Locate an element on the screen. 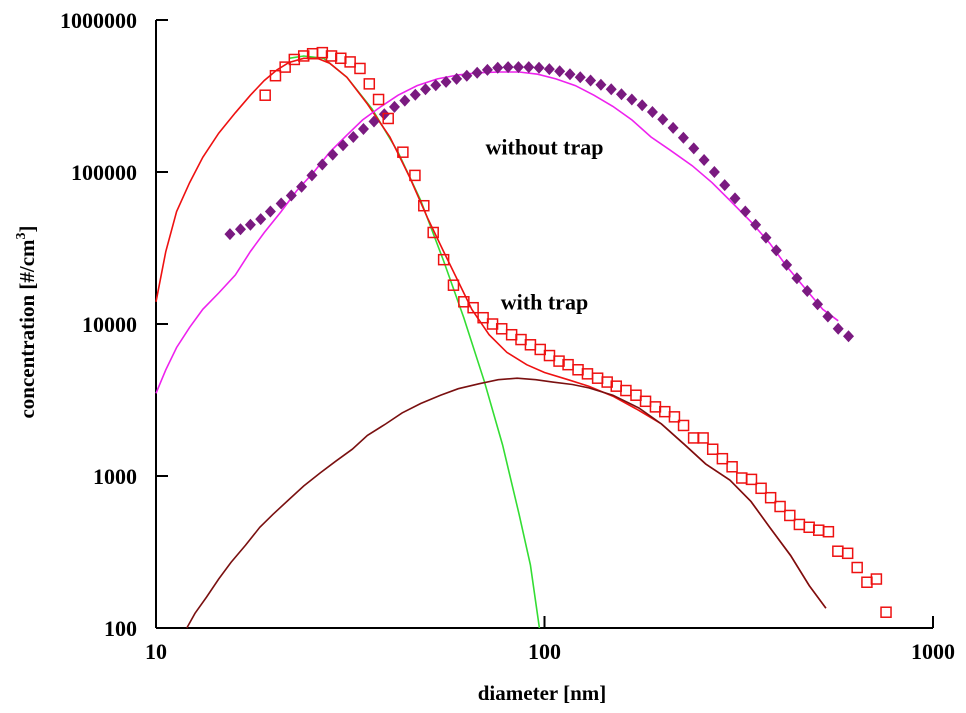 Image resolution: width=966 pixels, height=713 pixels. x-tick-label-1: 100 is located at coordinates (544, 651).